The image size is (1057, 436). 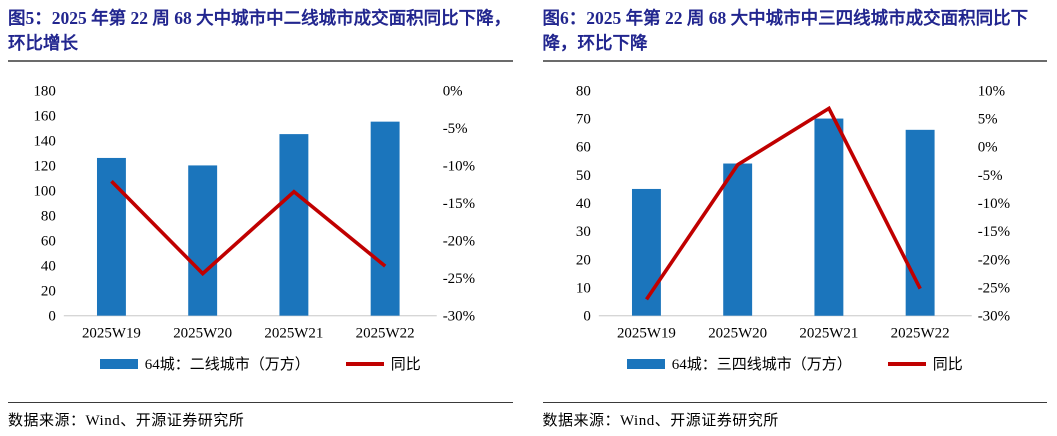 What do you see at coordinates (582, 119) in the screenshot?
I see `left-axis-tick: 70` at bounding box center [582, 119].